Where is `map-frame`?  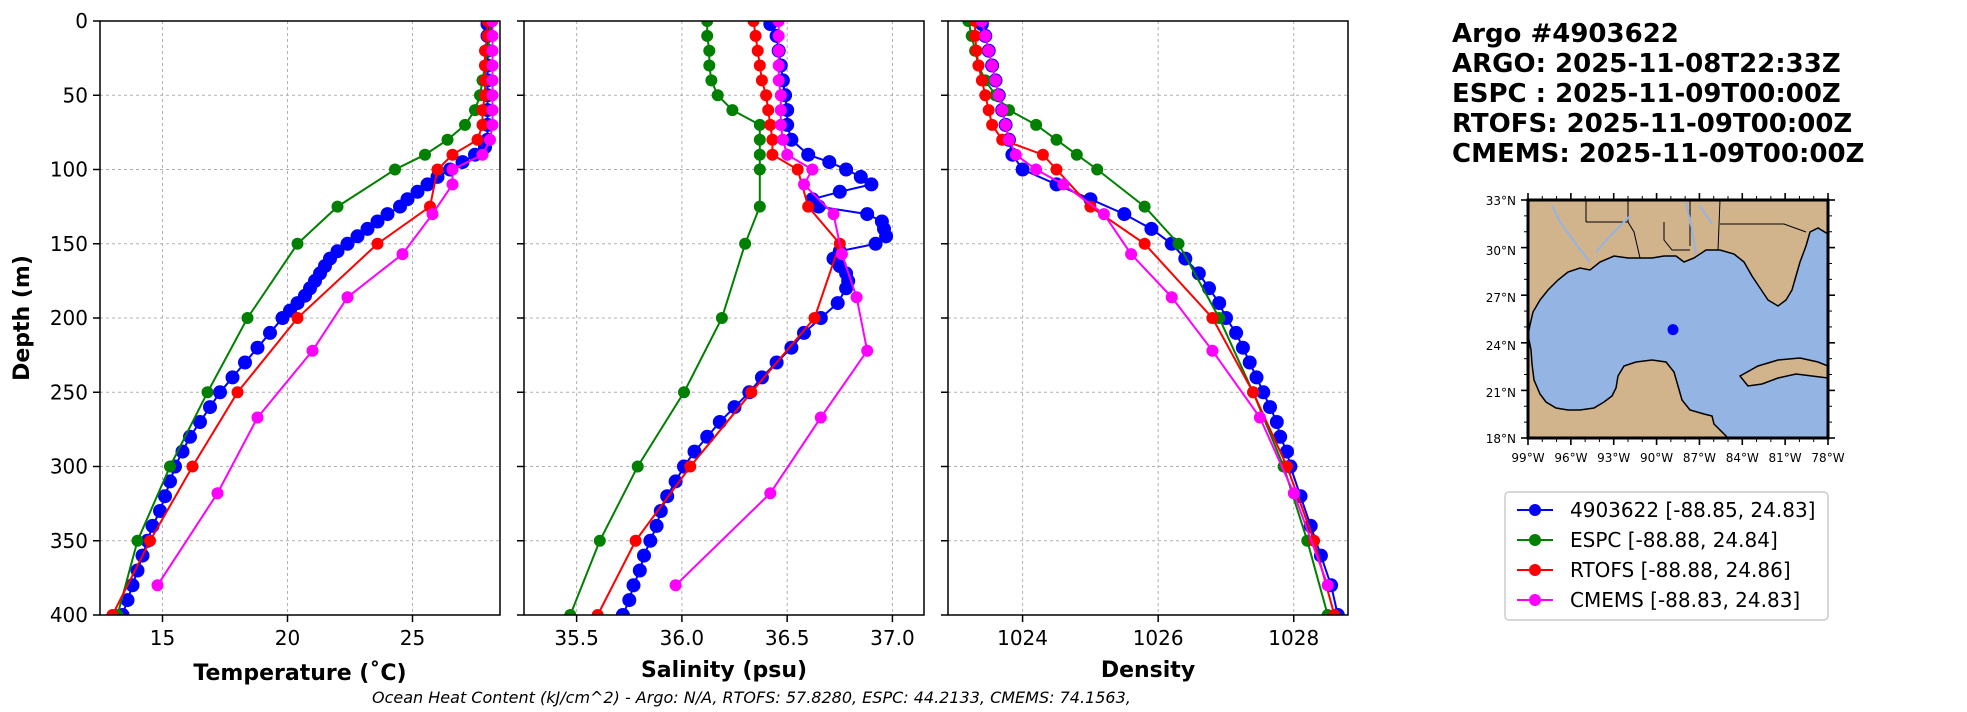
map-frame is located at coordinates (1678, 319).